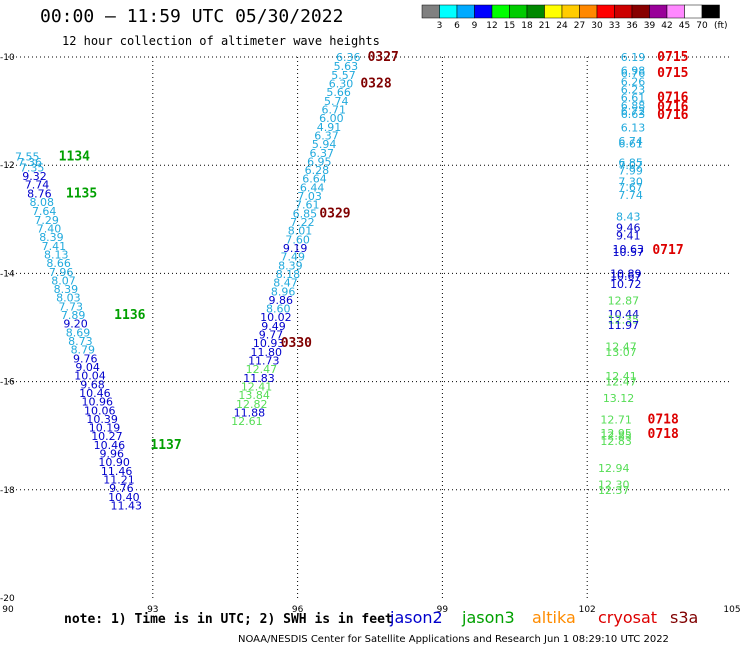 The image size is (740, 650). Describe the element at coordinates (630, 187) in the screenshot. I see `data-point: 7.67` at that location.